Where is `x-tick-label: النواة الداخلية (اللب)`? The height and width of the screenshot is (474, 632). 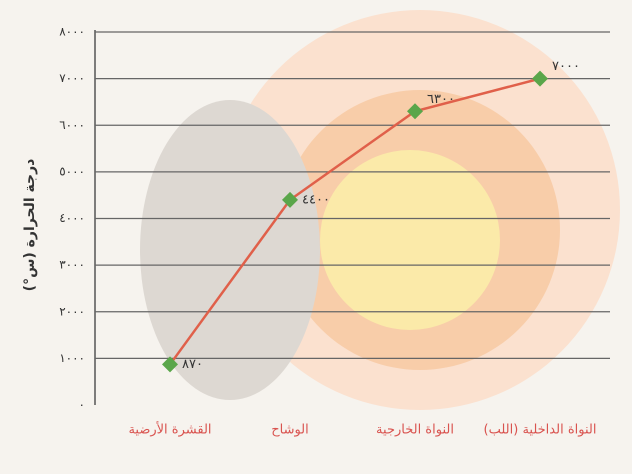 x-tick-label: النواة الداخلية (اللب) is located at coordinates (540, 430).